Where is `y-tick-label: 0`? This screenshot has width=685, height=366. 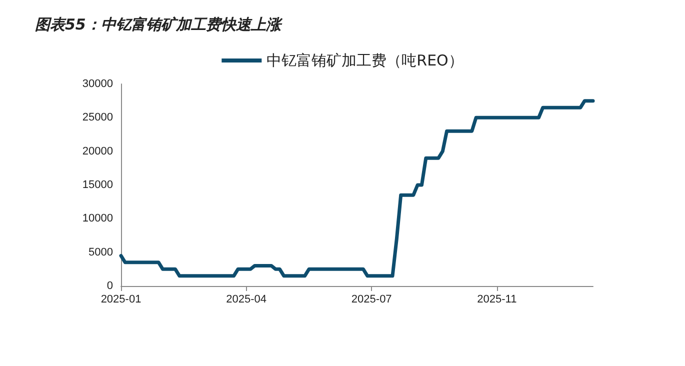
y-tick-label: 0 is located at coordinates (109, 286).